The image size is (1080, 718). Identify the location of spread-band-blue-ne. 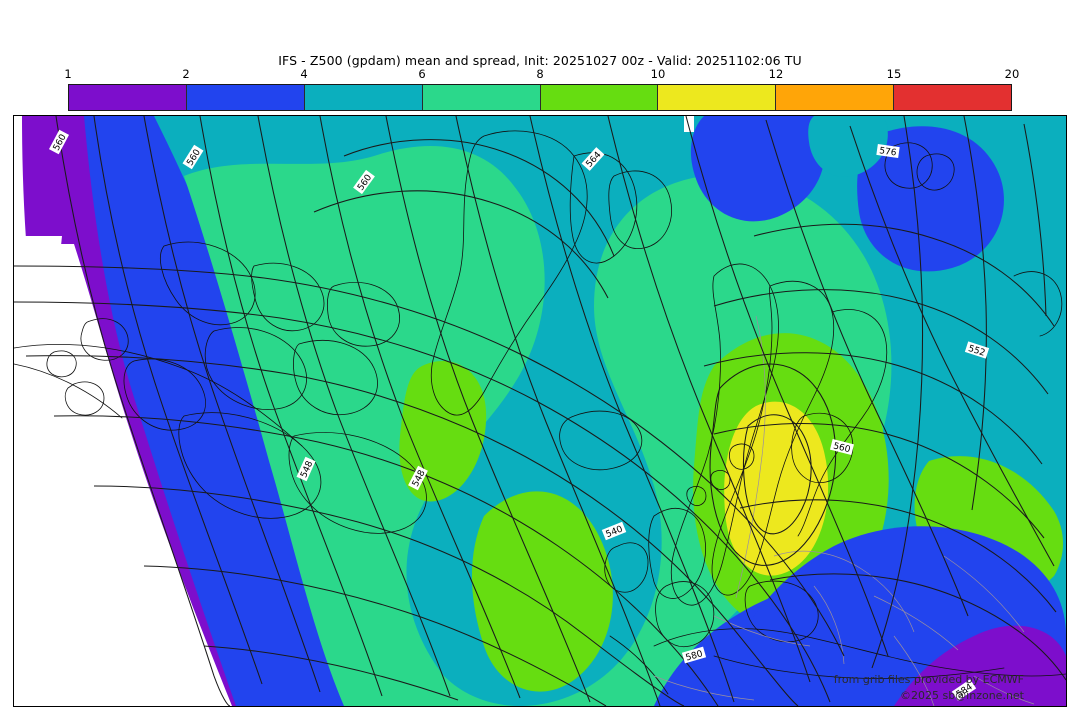
(757, 169).